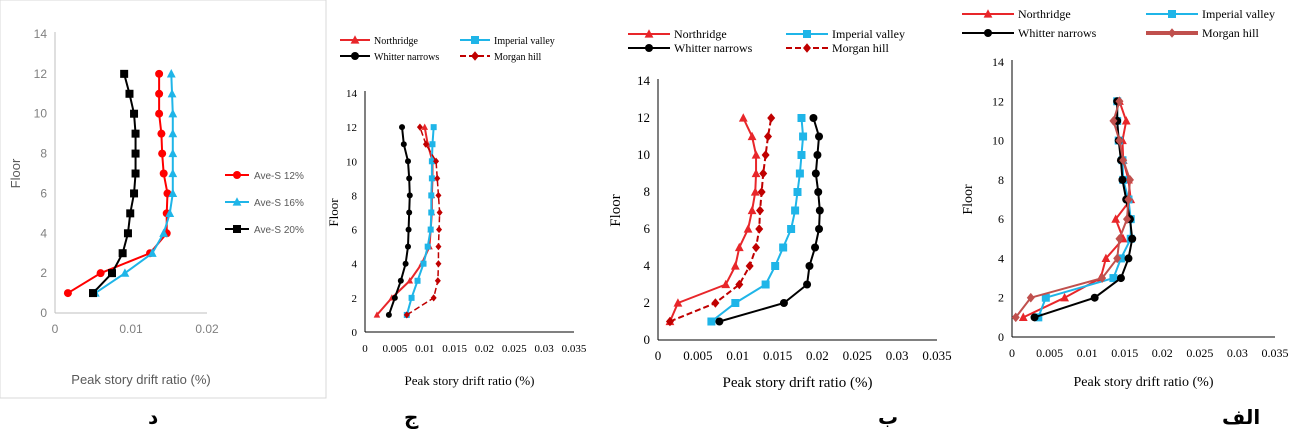 The width and height of the screenshot is (1301, 439). I want to click on x-tick-label: 0.015, so click(777, 355).